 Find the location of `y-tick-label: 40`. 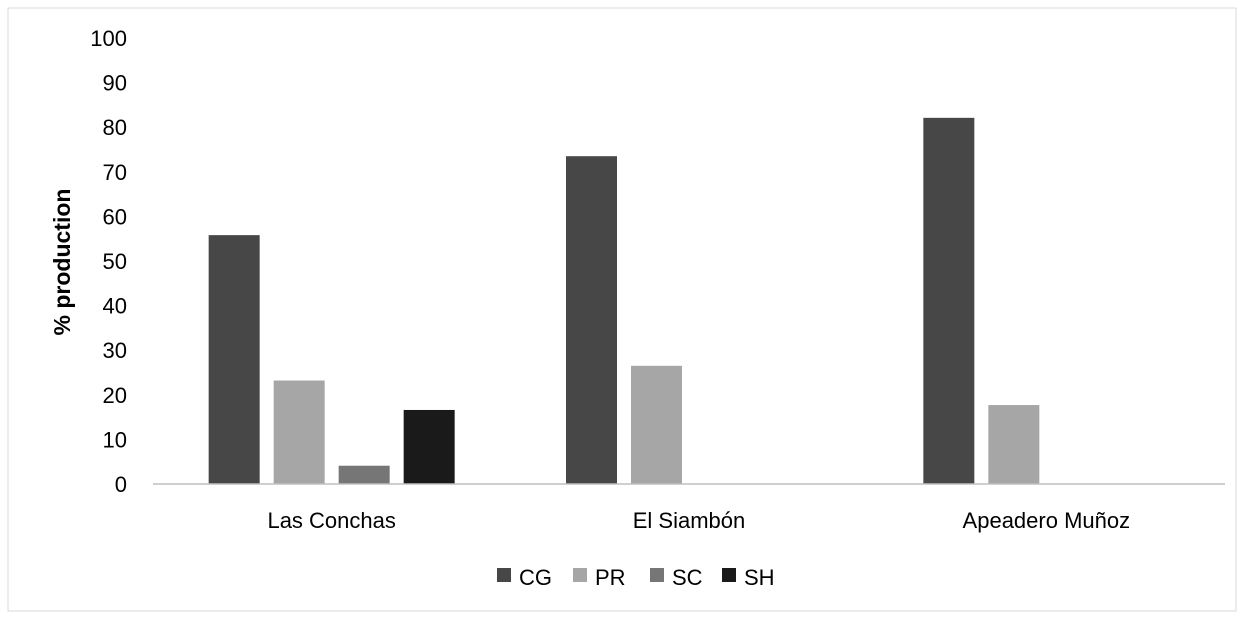

y-tick-label: 40 is located at coordinates (115, 306).